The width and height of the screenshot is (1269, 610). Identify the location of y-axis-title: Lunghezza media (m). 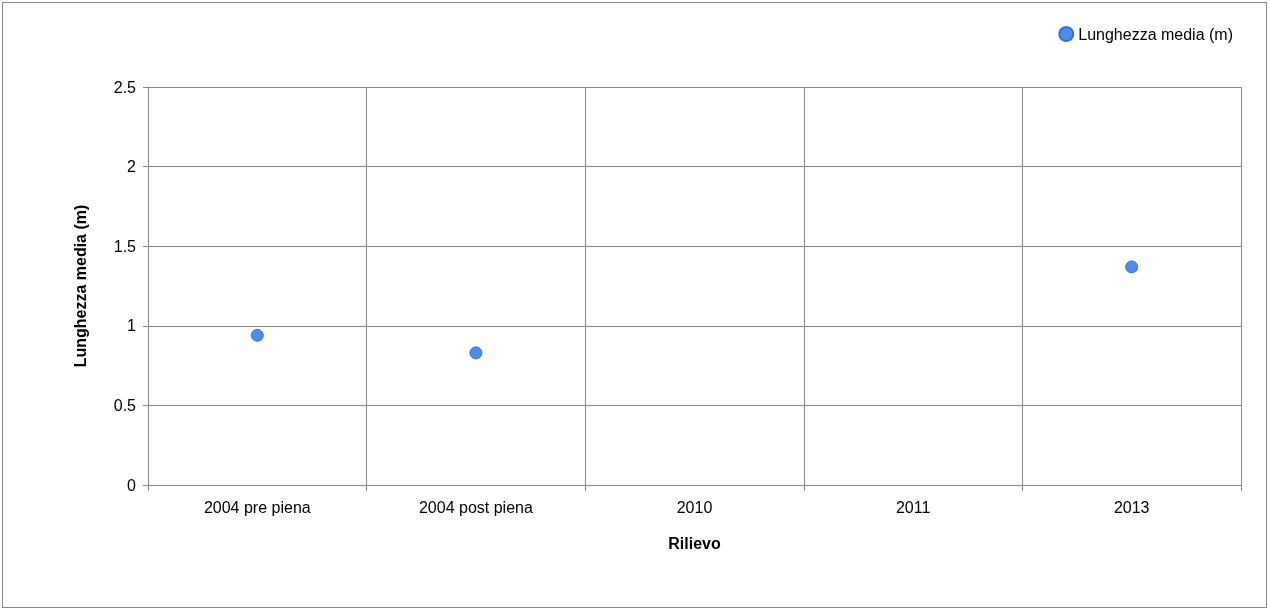
(80, 286).